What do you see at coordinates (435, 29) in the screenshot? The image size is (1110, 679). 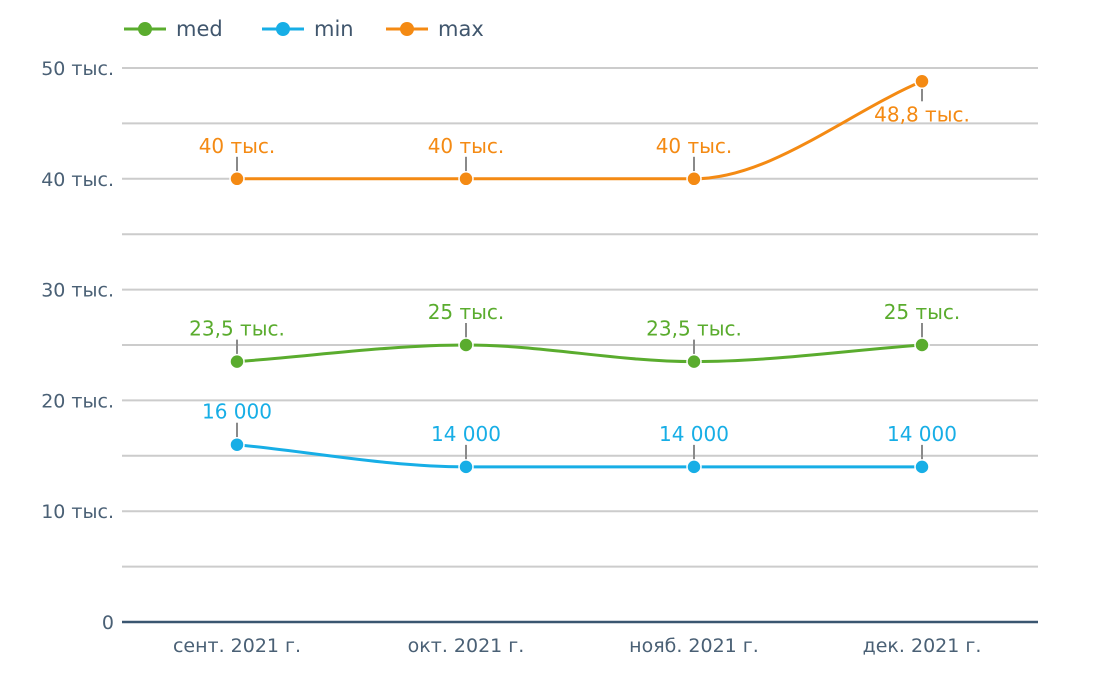 I see `legend-item-max: max` at bounding box center [435, 29].